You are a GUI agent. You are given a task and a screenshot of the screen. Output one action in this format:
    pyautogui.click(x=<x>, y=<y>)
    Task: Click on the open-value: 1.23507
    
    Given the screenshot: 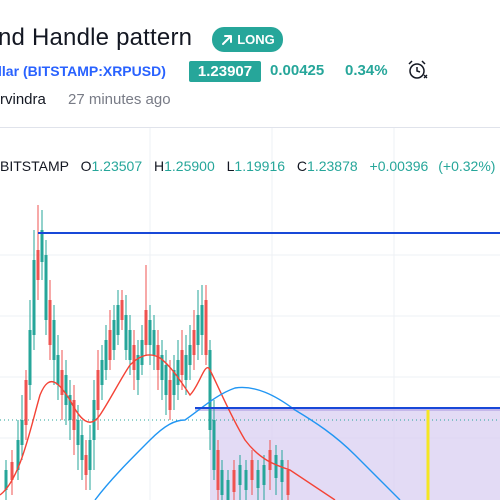 What is the action you would take?
    pyautogui.click(x=117, y=166)
    